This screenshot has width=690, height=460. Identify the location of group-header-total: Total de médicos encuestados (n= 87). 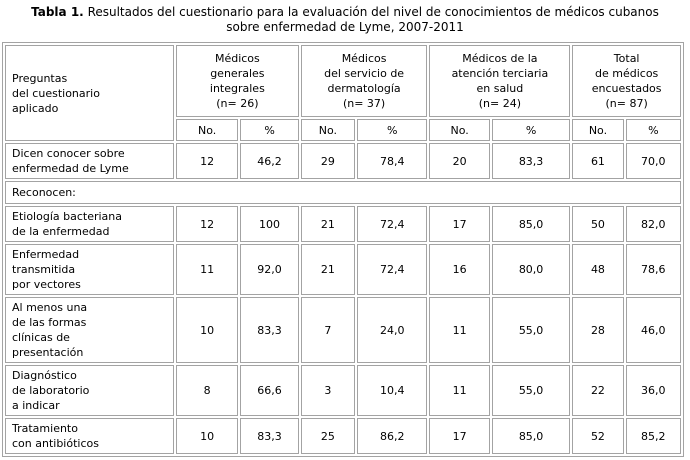
(626, 81).